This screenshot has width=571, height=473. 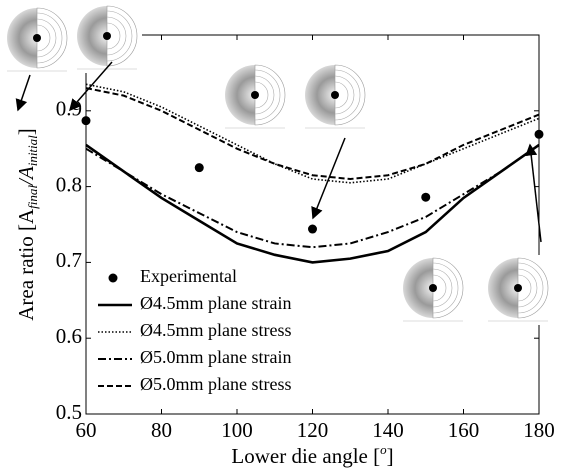 What do you see at coordinates (113, 278) in the screenshot?
I see `legend-marker` at bounding box center [113, 278].